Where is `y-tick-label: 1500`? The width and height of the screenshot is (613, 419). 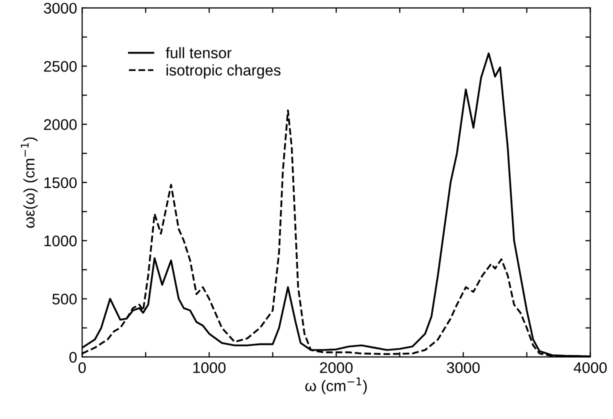
y-tick-label: 1500 is located at coordinates (60, 182).